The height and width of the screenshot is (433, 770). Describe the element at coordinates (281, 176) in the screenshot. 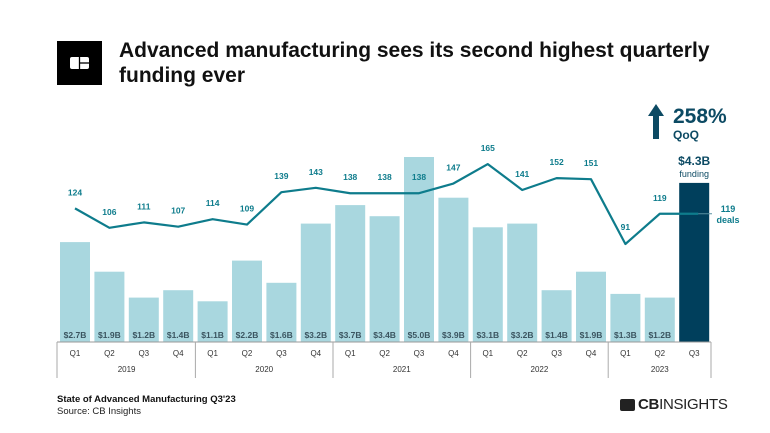

I see `deals-label: 139` at that location.